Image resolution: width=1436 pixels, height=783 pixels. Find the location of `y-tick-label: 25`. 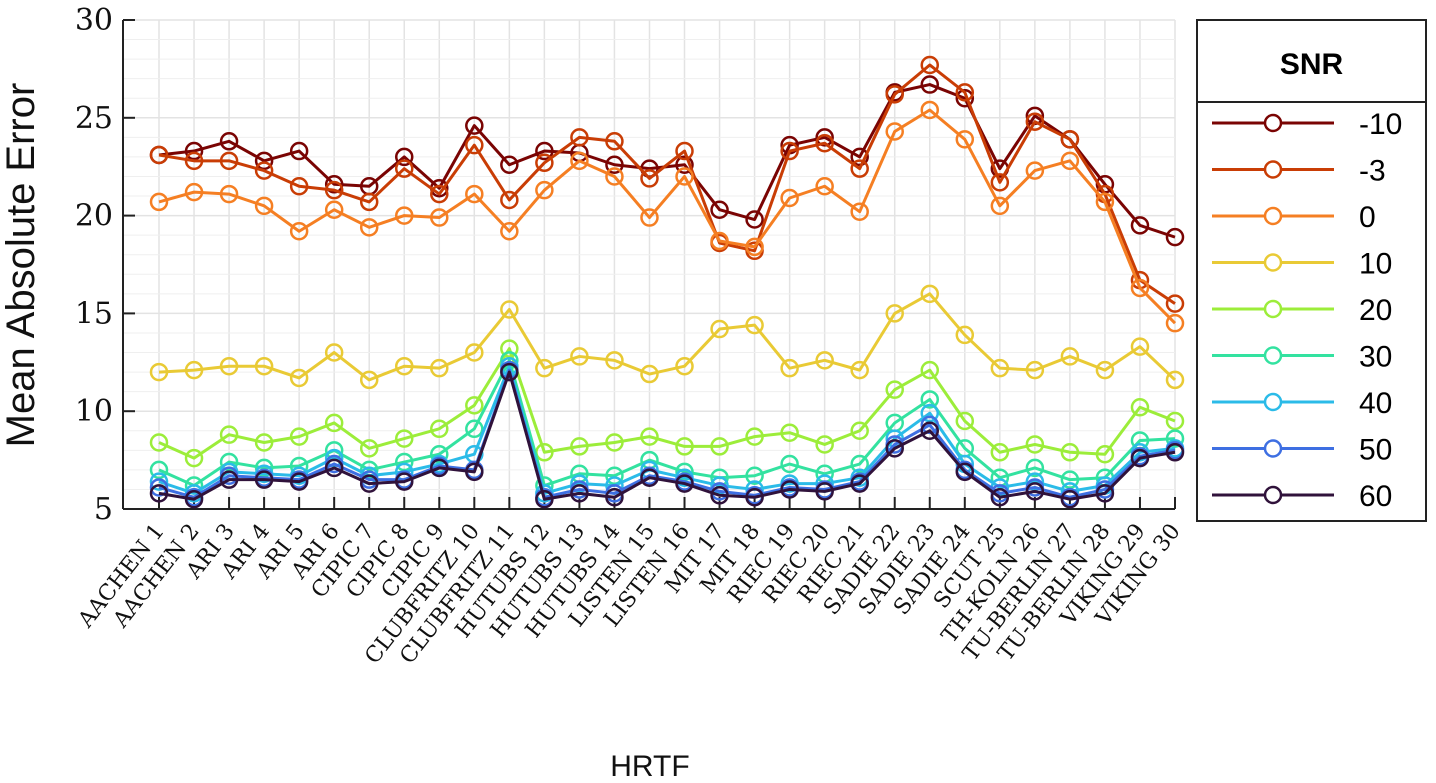

y-tick-label: 25 is located at coordinates (94, 118).